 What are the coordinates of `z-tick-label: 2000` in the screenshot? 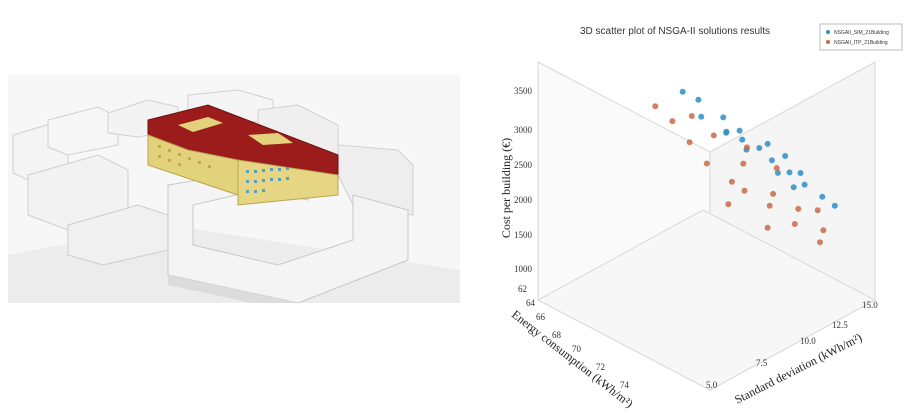 It's located at (523, 200).